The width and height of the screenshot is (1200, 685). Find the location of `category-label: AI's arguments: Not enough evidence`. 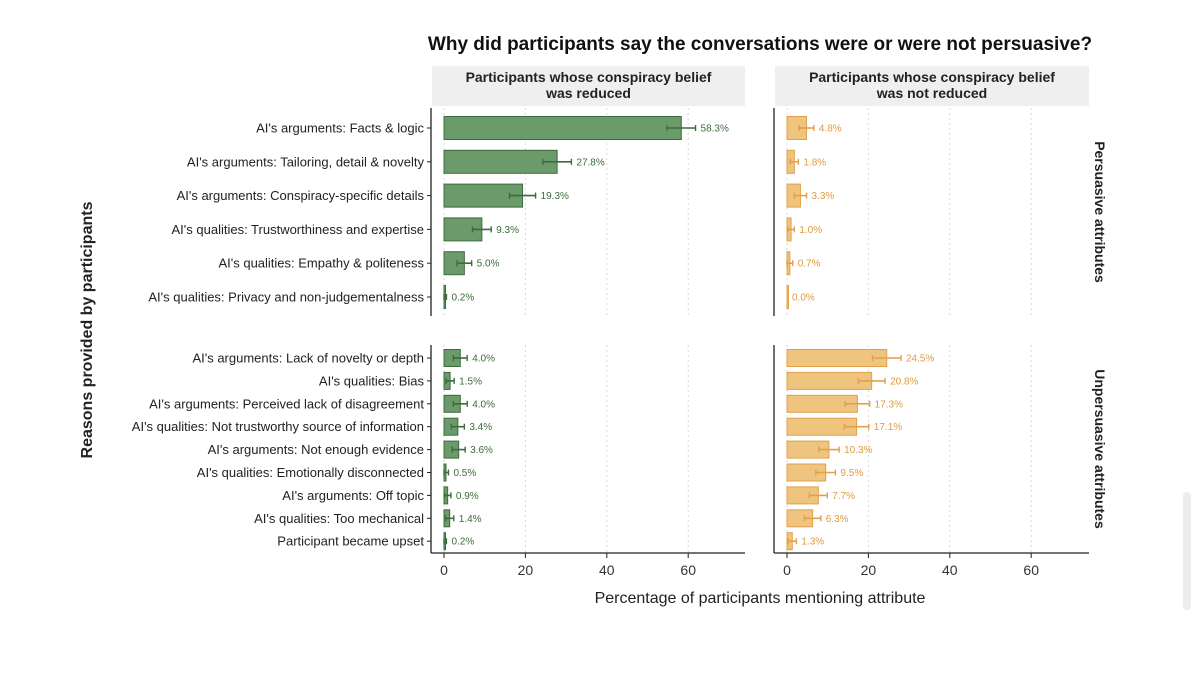

category-label: AI's arguments: Not enough evidence is located at coordinates (316, 449).